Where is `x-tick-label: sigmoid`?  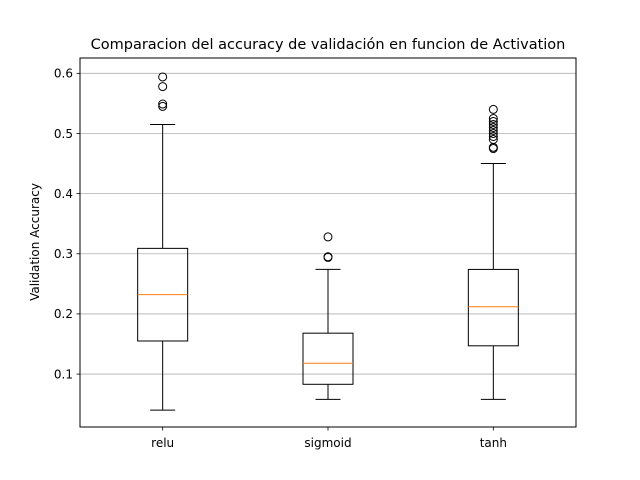
x-tick-label: sigmoid is located at coordinates (327, 443).